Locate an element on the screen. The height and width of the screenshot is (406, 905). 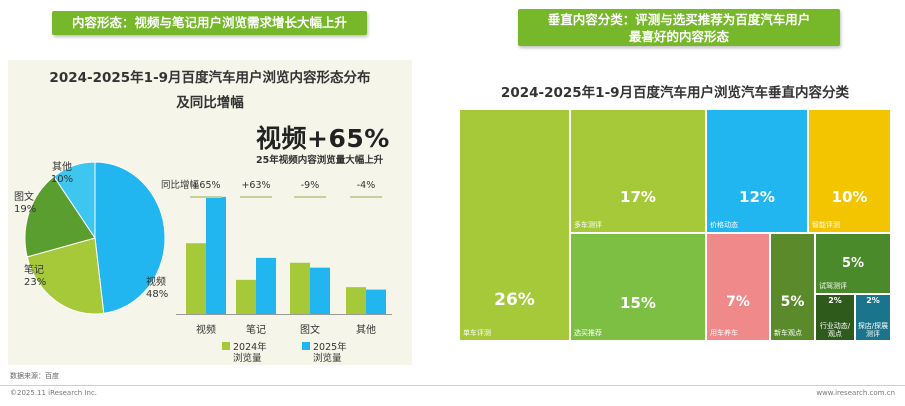
treemap-label-2: 多车测评 is located at coordinates (588, 225).